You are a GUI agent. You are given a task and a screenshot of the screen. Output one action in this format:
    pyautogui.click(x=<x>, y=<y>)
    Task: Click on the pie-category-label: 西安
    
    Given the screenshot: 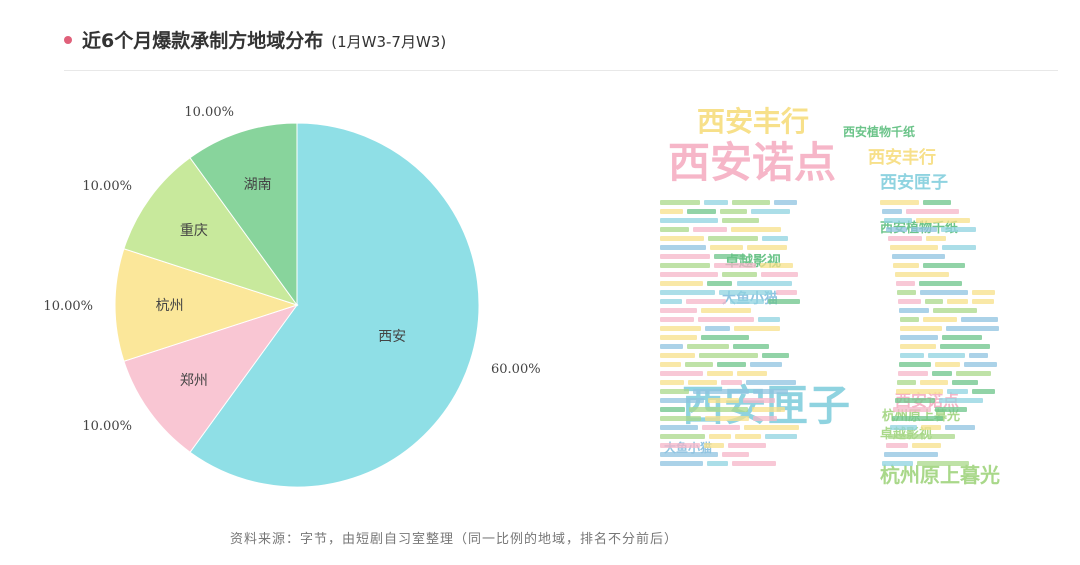 What is the action you would take?
    pyautogui.click(x=392, y=337)
    